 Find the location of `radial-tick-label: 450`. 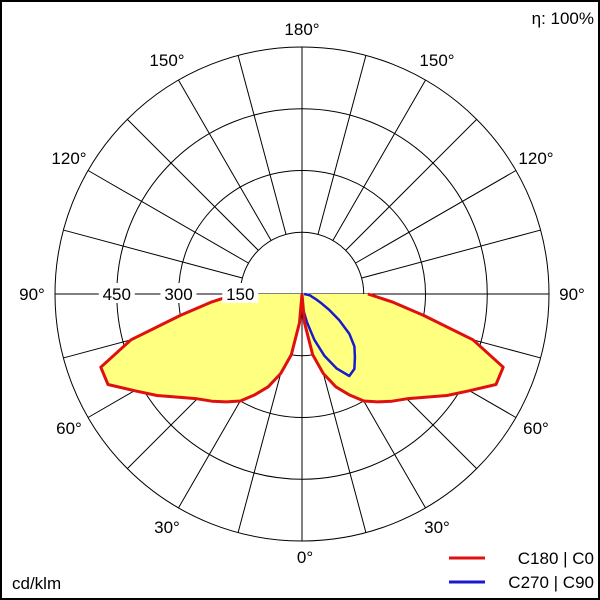

radial-tick-label: 450 is located at coordinates (117, 294).